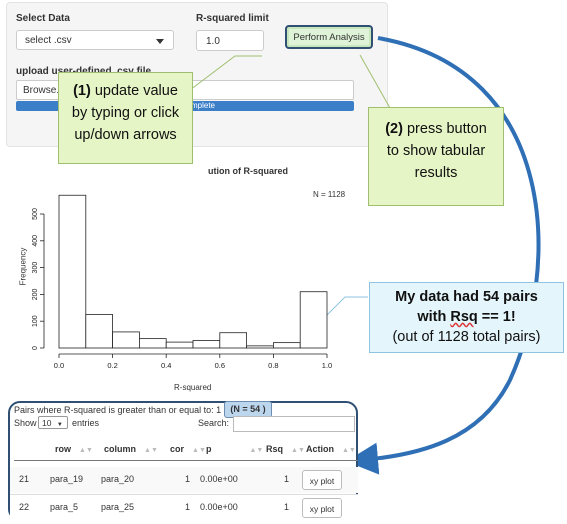 Image resolution: width=567 pixels, height=524 pixels. What do you see at coordinates (59, 365) in the screenshot?
I see `x-tick-label: 0.0` at bounding box center [59, 365].